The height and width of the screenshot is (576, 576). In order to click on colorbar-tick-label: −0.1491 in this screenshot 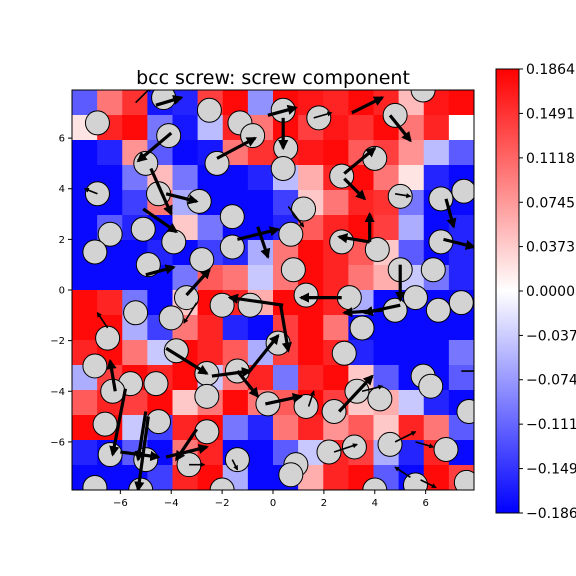, I will do `click(551, 470)`.